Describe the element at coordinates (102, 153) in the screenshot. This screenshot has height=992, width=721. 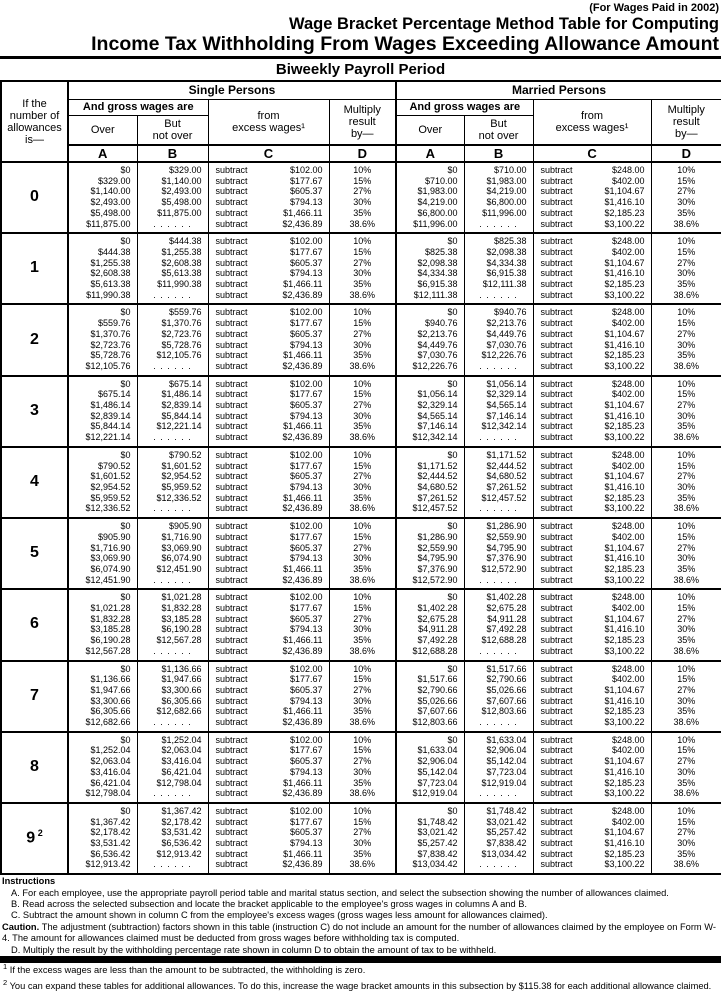
I see `single-column-letter-a: A` at that location.